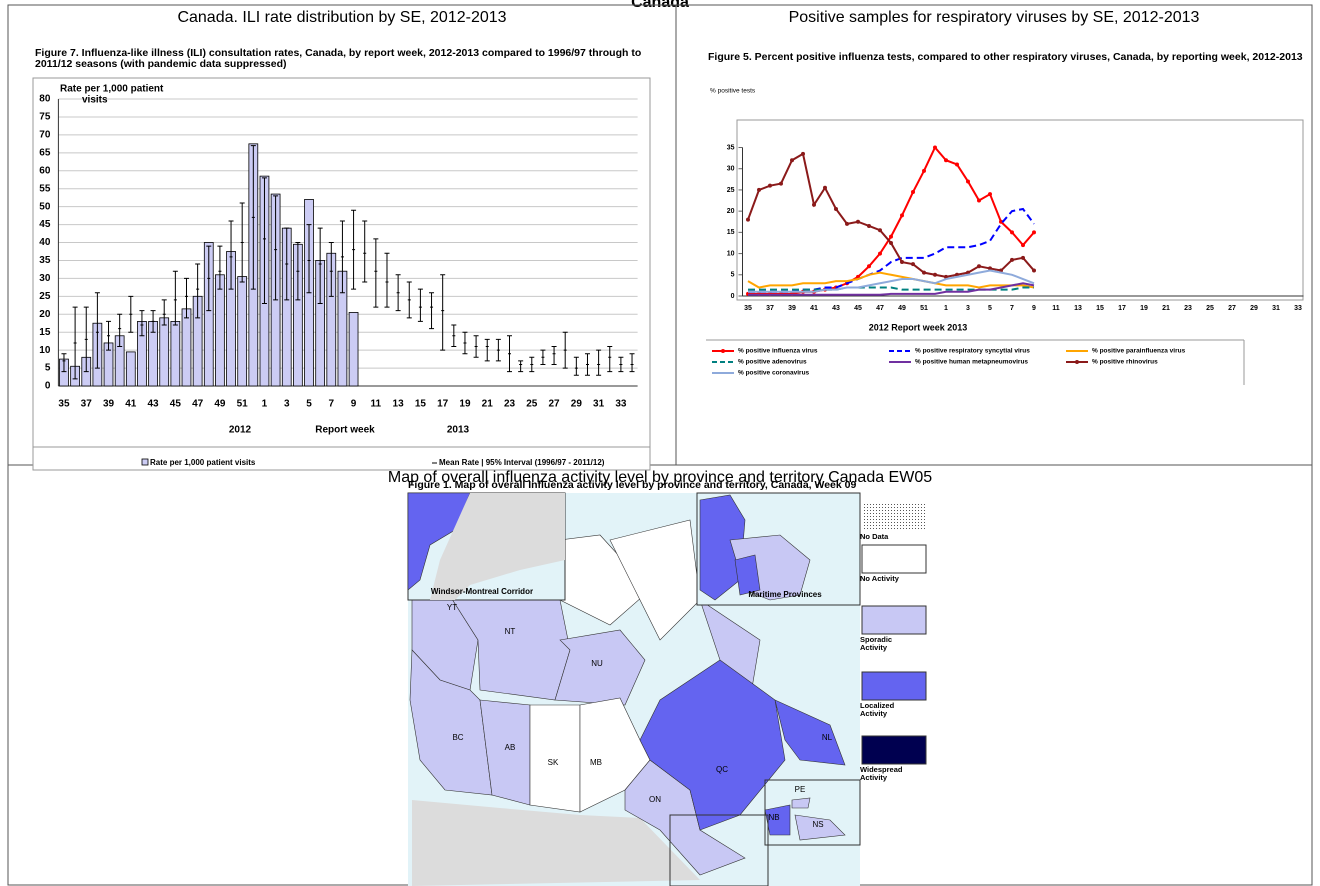 This screenshot has width=1320, height=886. I want to click on region, so click(810, 732).